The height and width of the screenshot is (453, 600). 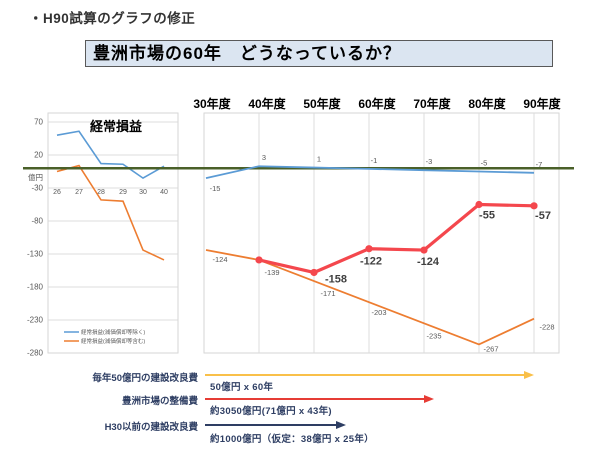 I want to click on x-axis-label: 50年度, so click(x=322, y=103).